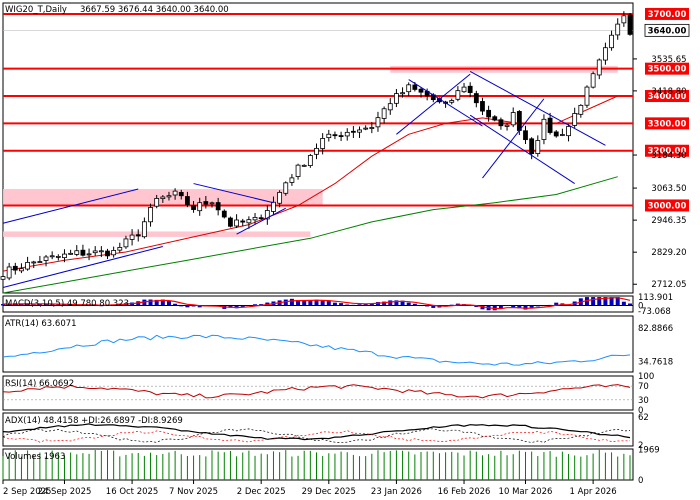 This screenshot has width=700, height=500. Describe the element at coordinates (396, 492) in the screenshot. I see `x-label-6: 23 Jan 2026` at that location.